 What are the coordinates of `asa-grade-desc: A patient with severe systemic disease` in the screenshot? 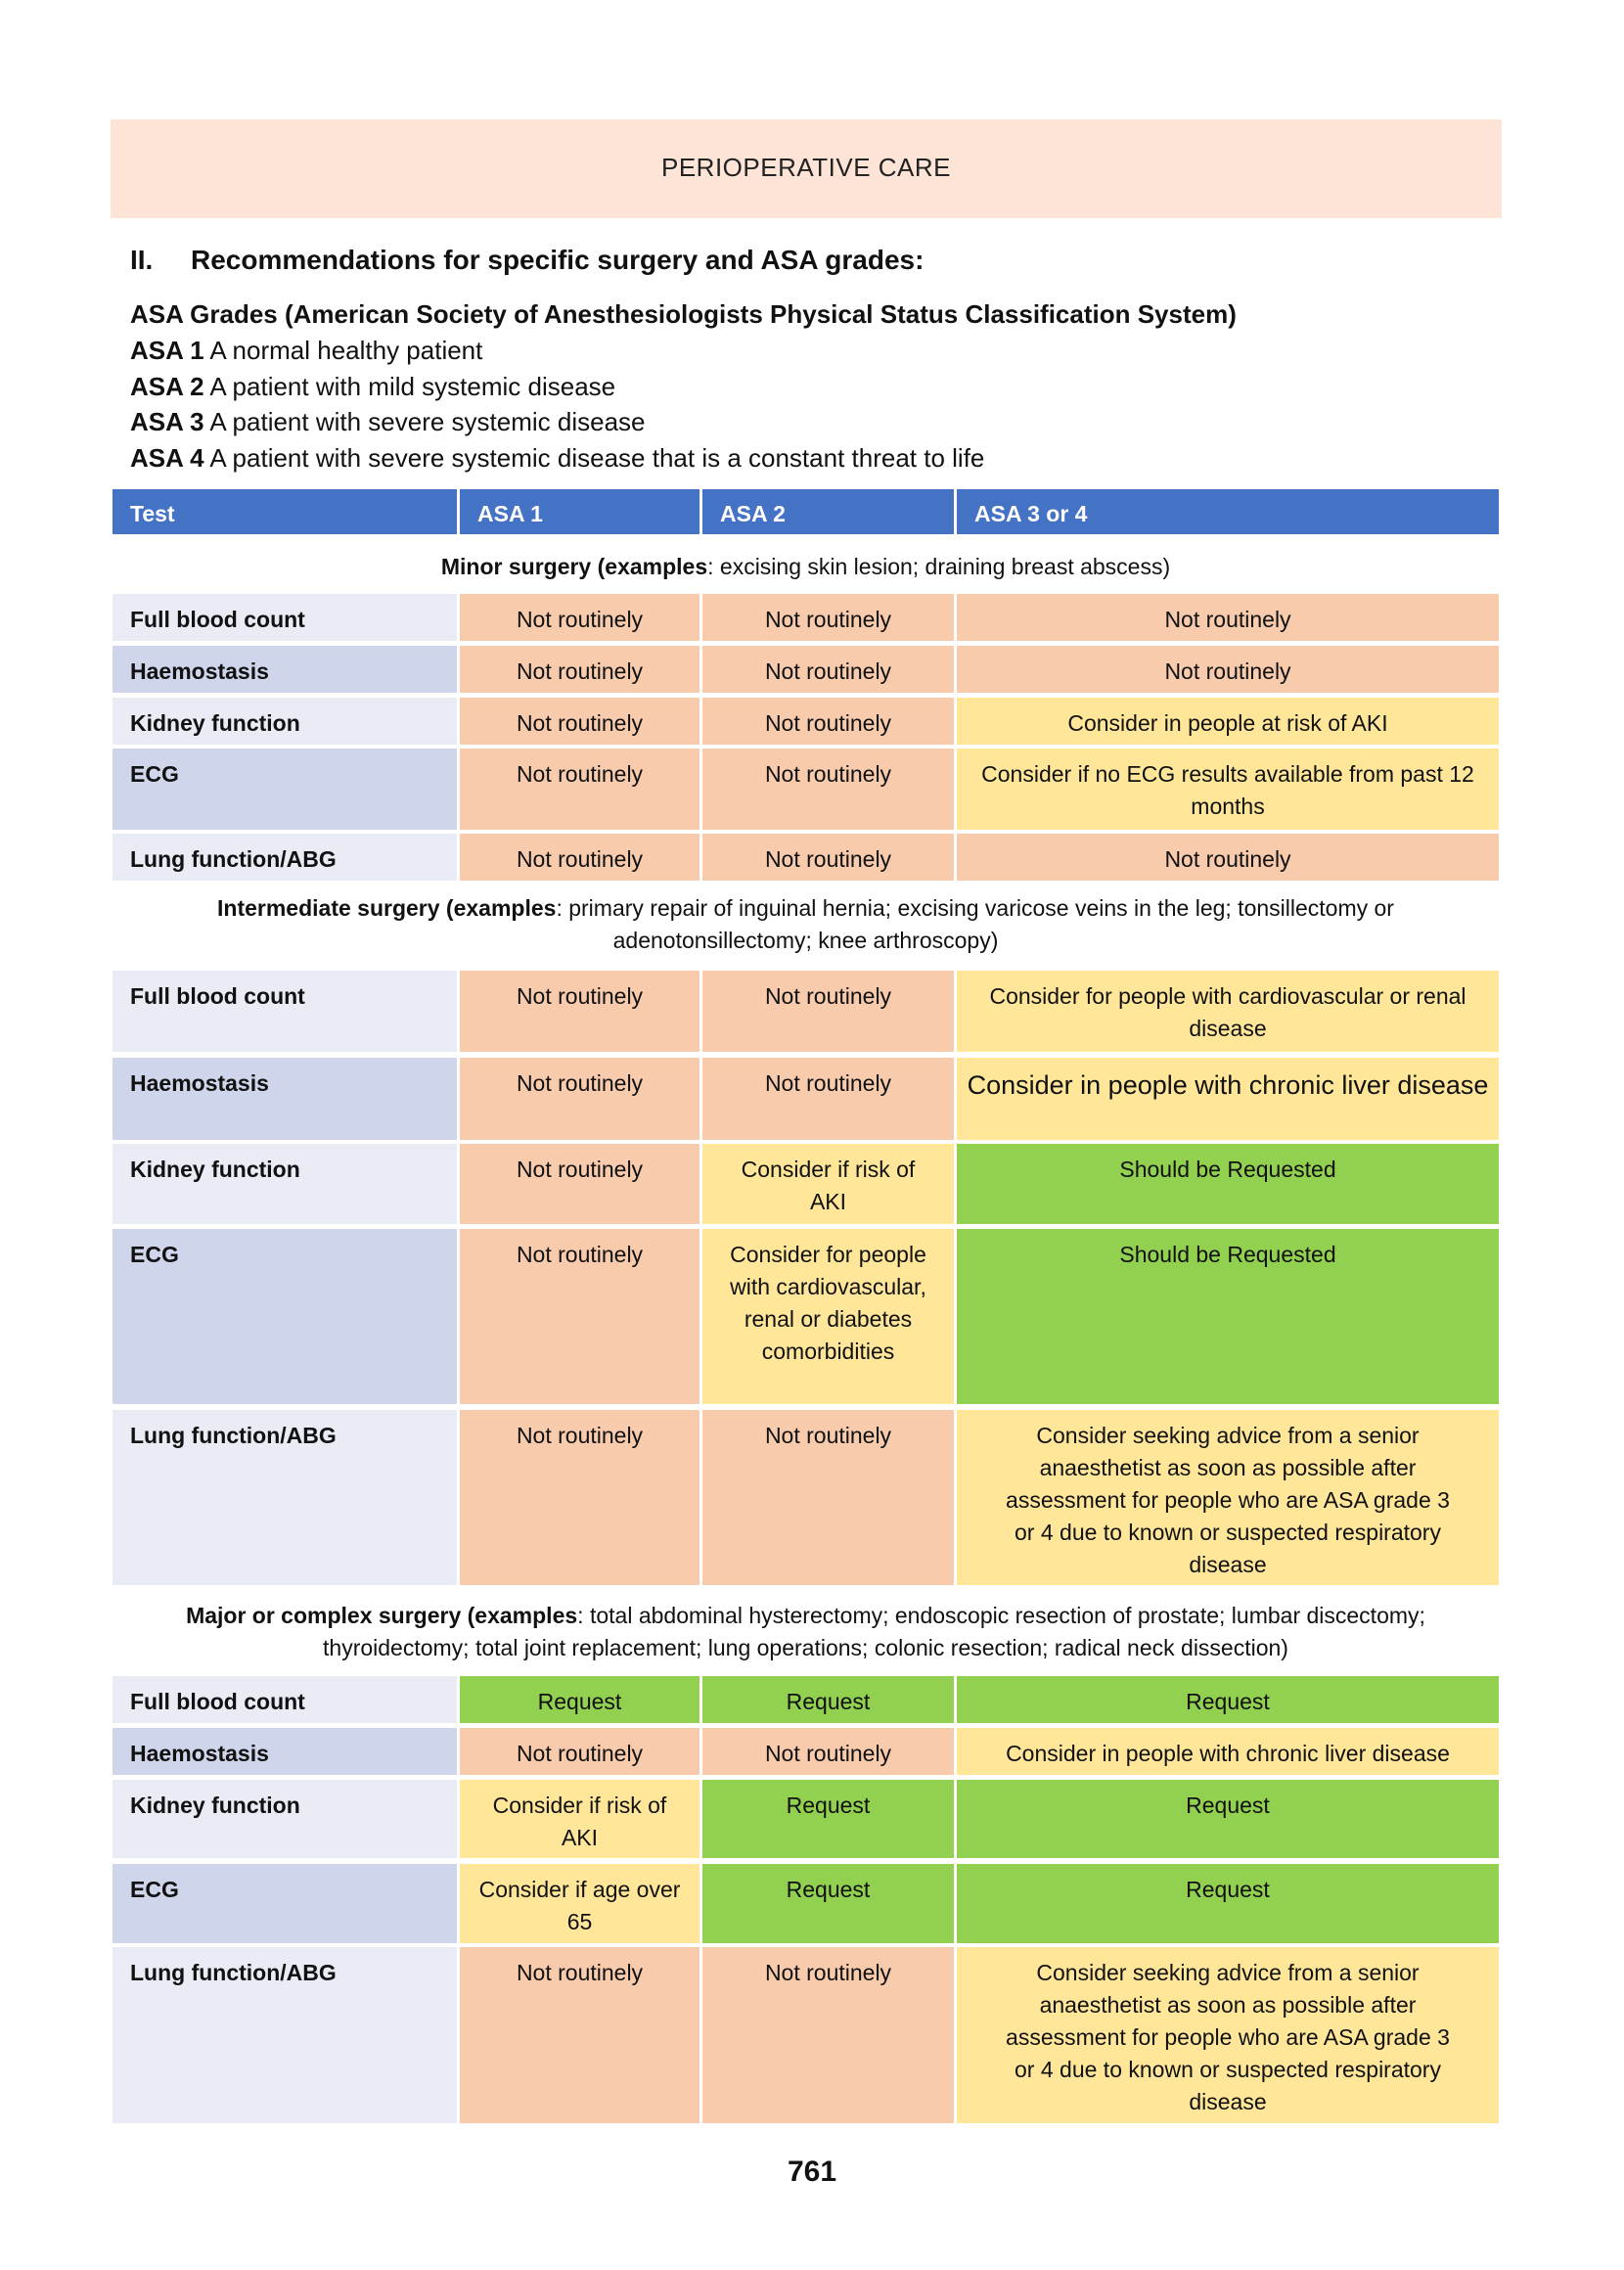 It's located at (424, 421).